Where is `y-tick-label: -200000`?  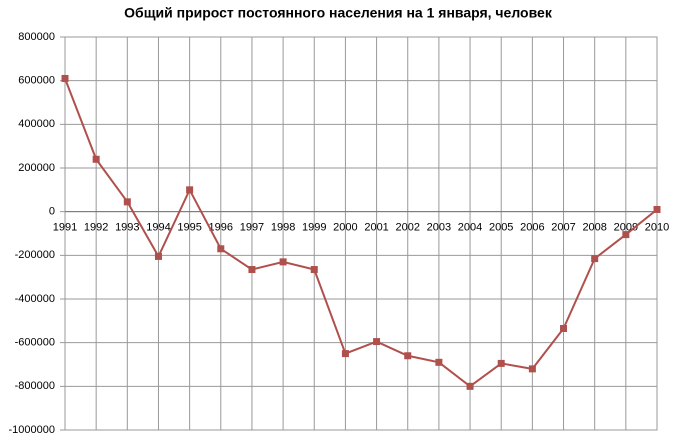 y-tick-label: -200000 is located at coordinates (35, 255).